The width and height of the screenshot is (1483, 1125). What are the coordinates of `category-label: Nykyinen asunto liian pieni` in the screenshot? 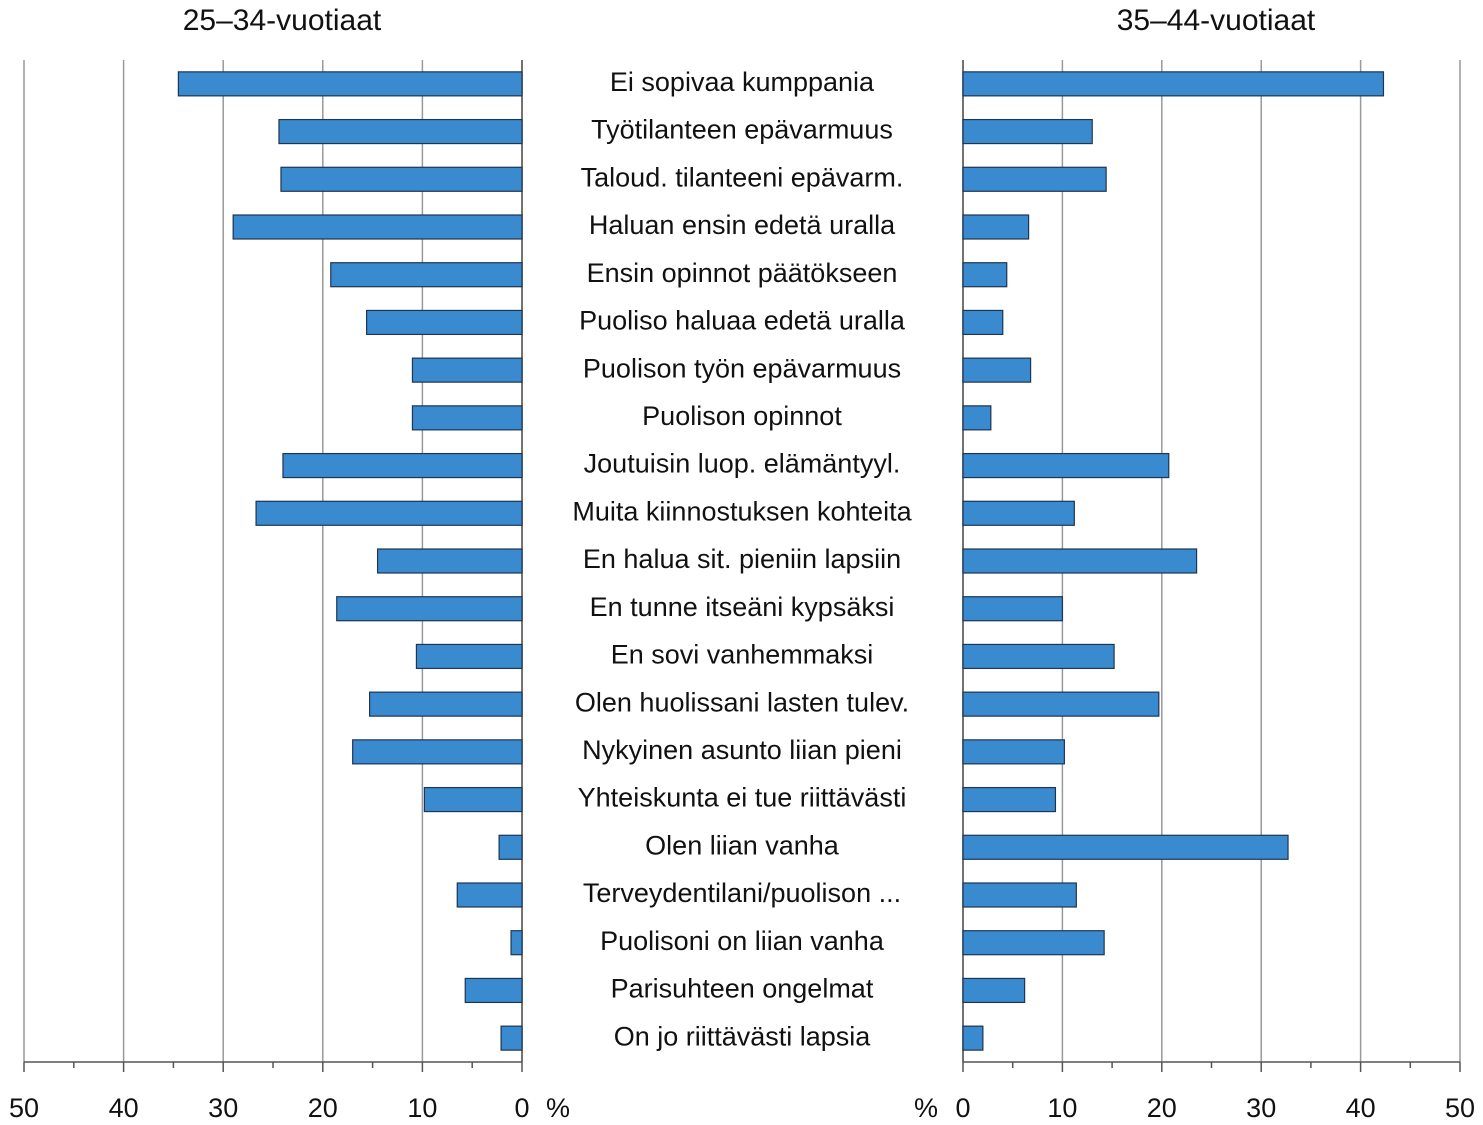 It's located at (742, 750).